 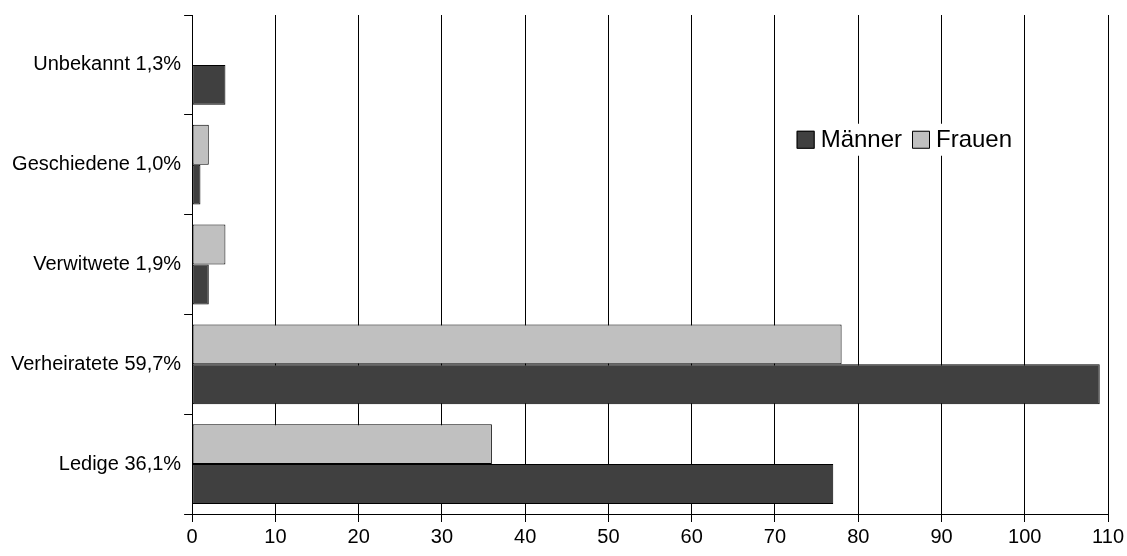 What do you see at coordinates (691, 535) in the screenshot?
I see `x-tick-label: 60` at bounding box center [691, 535].